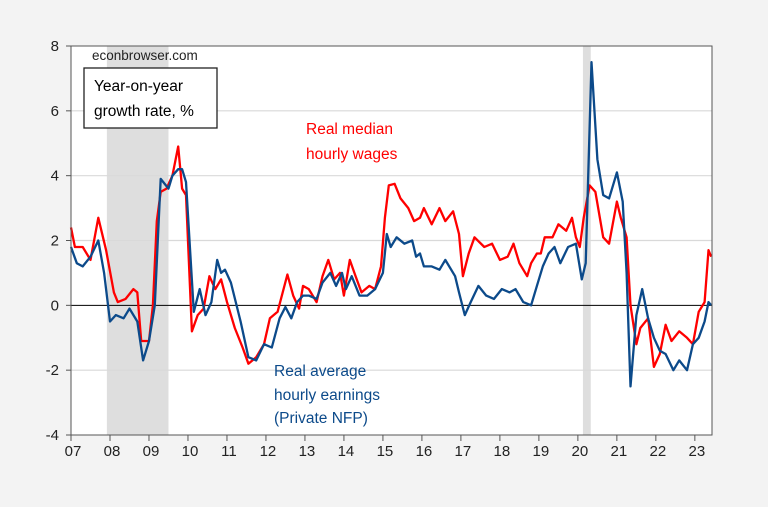 The width and height of the screenshot is (768, 507). What do you see at coordinates (349, 129) in the screenshot?
I see `red-series-label-1: Real median` at bounding box center [349, 129].